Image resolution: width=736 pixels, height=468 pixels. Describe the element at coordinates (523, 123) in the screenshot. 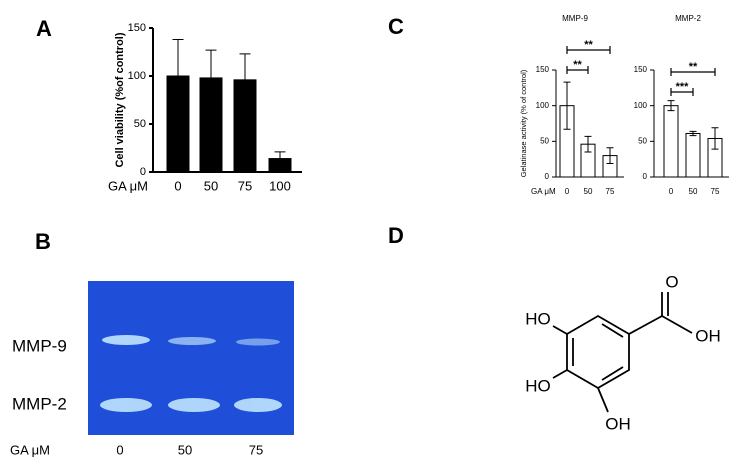

I see `y-axis-label: Gelatinase activity (% of control)` at that location.